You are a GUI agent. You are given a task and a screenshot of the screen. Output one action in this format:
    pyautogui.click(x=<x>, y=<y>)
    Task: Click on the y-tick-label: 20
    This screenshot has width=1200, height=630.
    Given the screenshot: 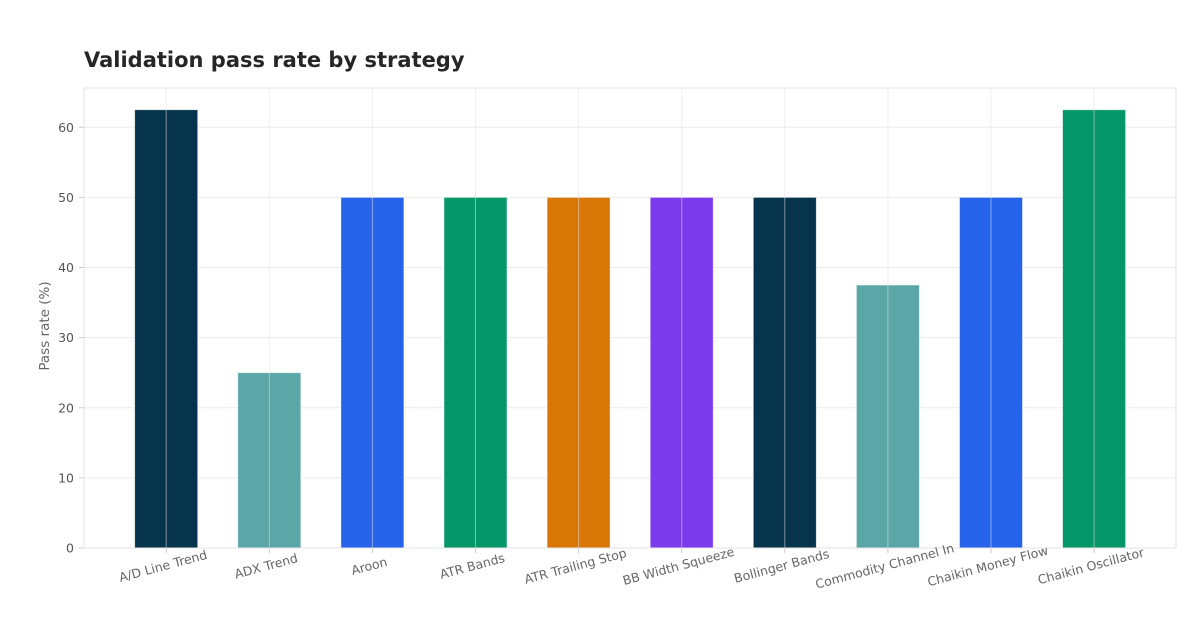 What is the action you would take?
    pyautogui.click(x=66, y=407)
    